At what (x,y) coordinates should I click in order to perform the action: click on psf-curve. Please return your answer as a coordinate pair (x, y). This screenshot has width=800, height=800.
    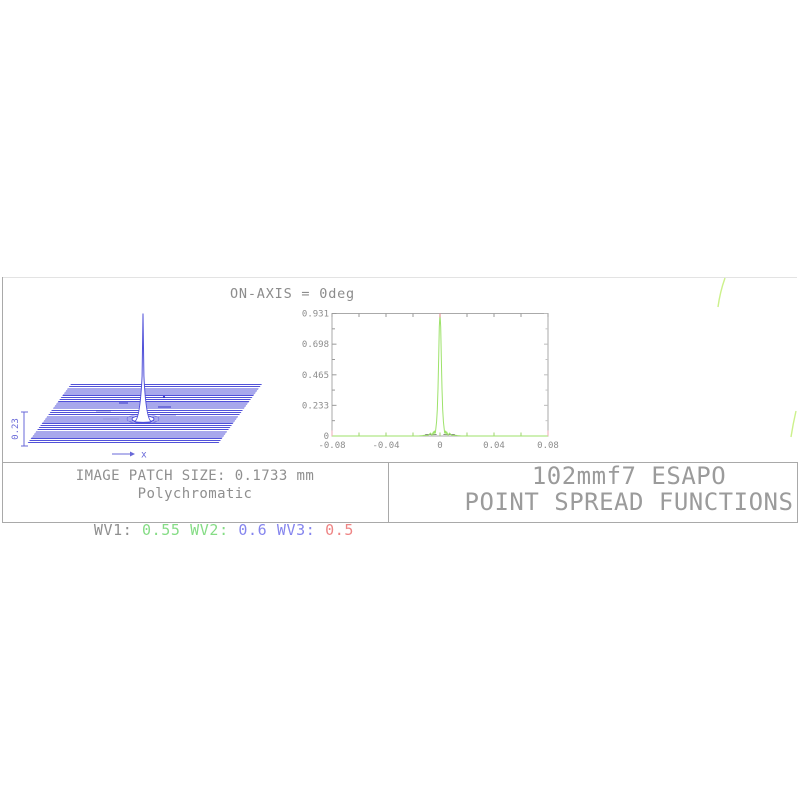
    Looking at the image, I should click on (440, 375).